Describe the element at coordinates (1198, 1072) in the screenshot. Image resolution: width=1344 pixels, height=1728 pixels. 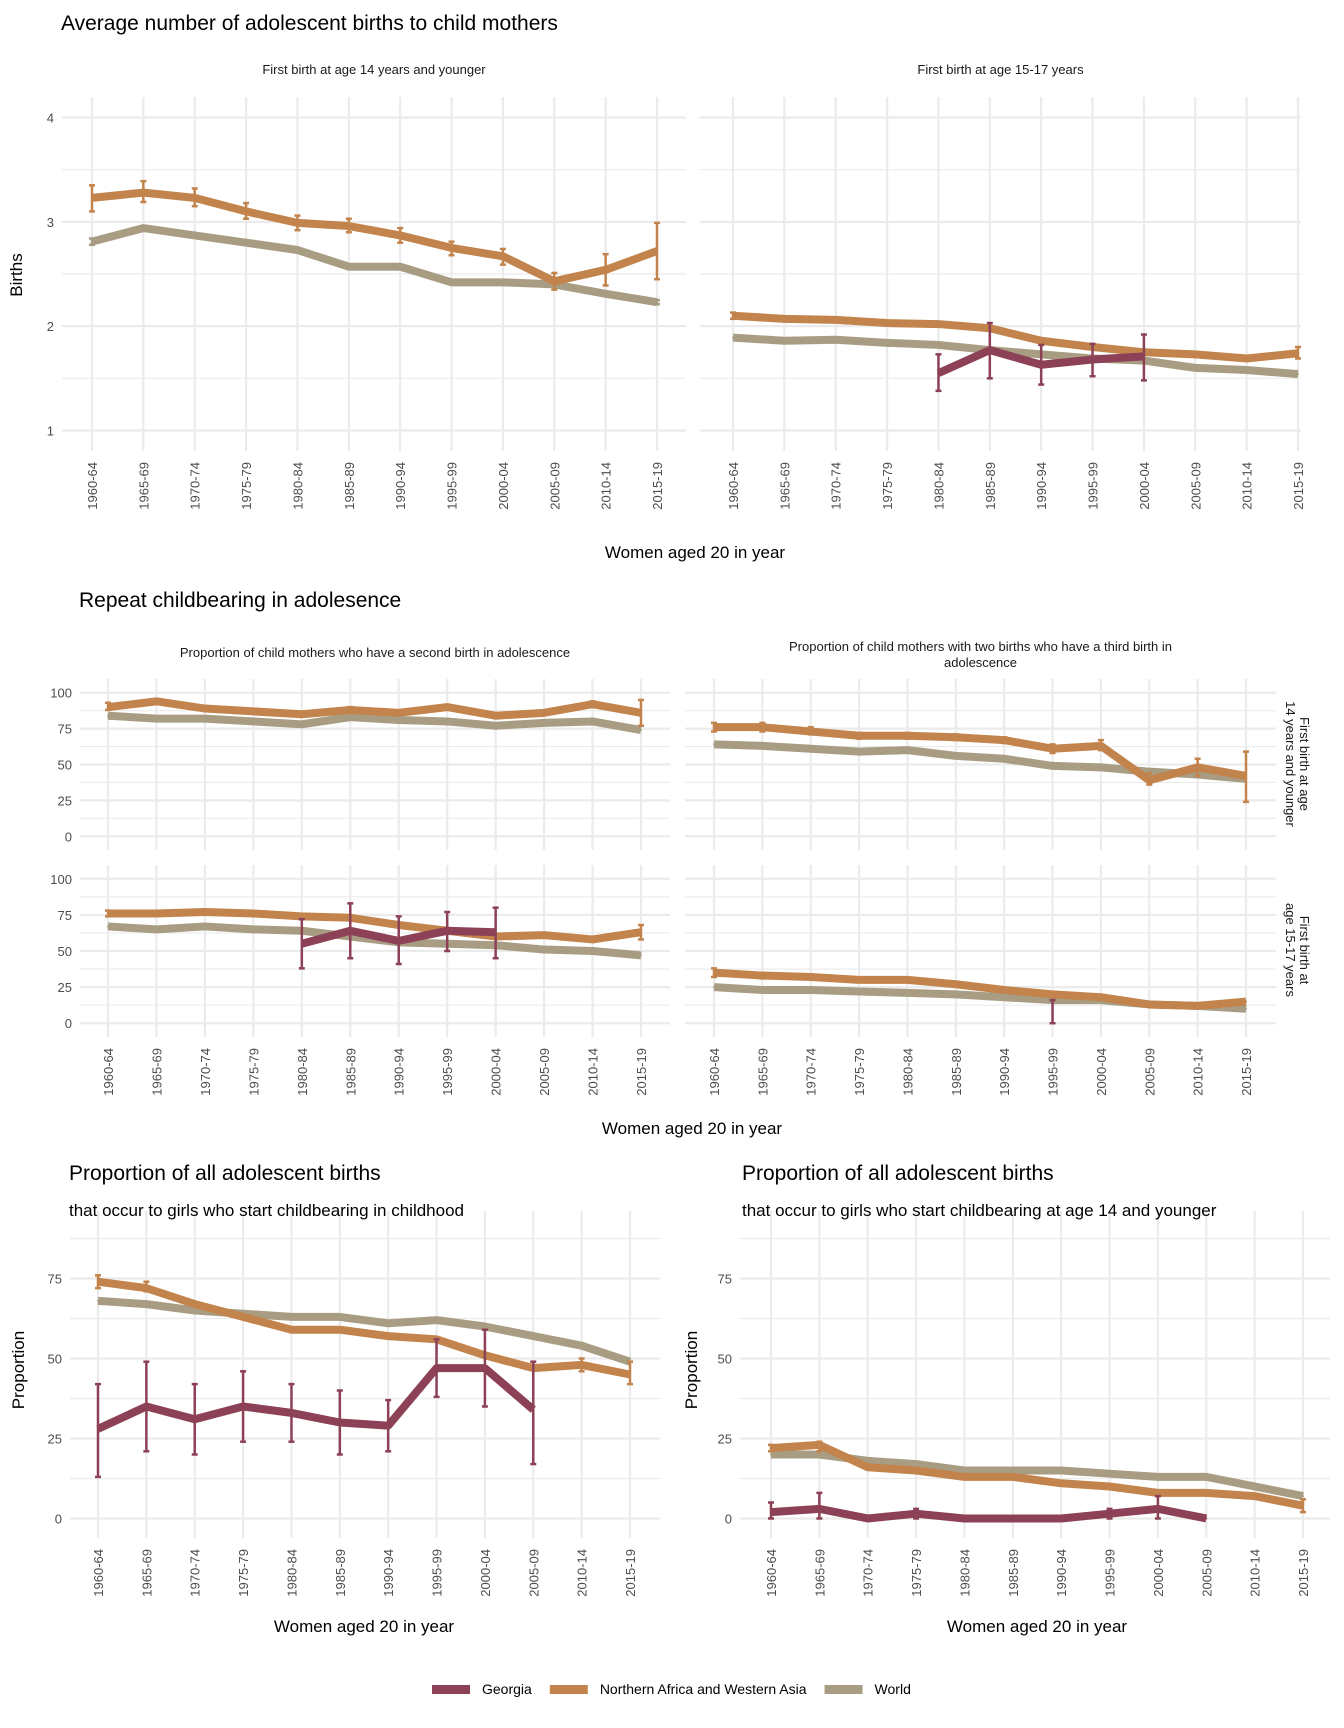
I see `x-tick-label: 2010-14` at that location.